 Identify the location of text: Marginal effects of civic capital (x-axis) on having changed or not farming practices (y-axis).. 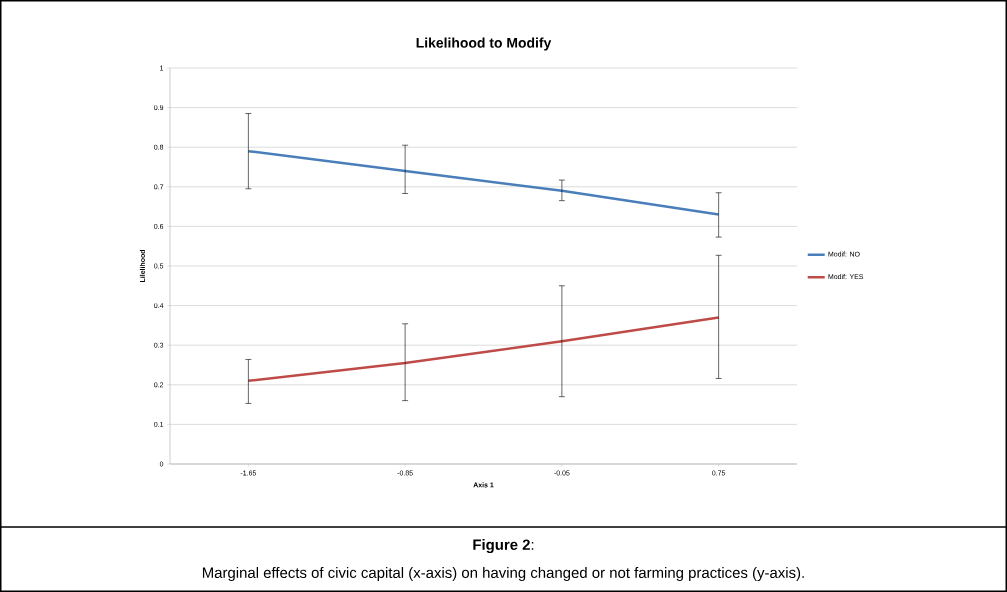
(503, 574).